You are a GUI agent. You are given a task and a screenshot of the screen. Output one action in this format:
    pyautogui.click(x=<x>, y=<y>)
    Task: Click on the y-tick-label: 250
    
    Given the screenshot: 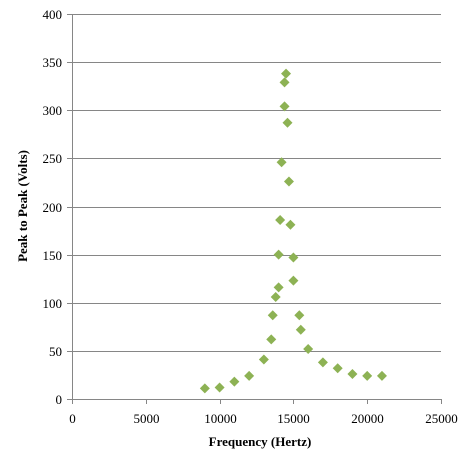 What is the action you would take?
    pyautogui.click(x=53, y=158)
    